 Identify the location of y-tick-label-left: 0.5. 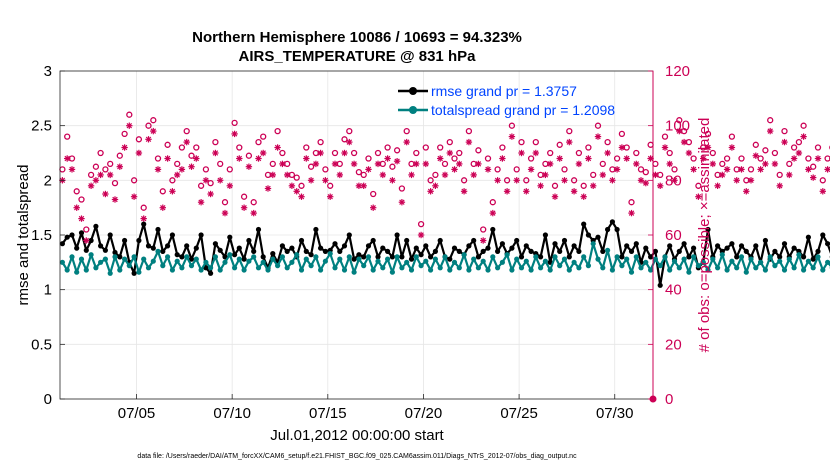
(41, 344).